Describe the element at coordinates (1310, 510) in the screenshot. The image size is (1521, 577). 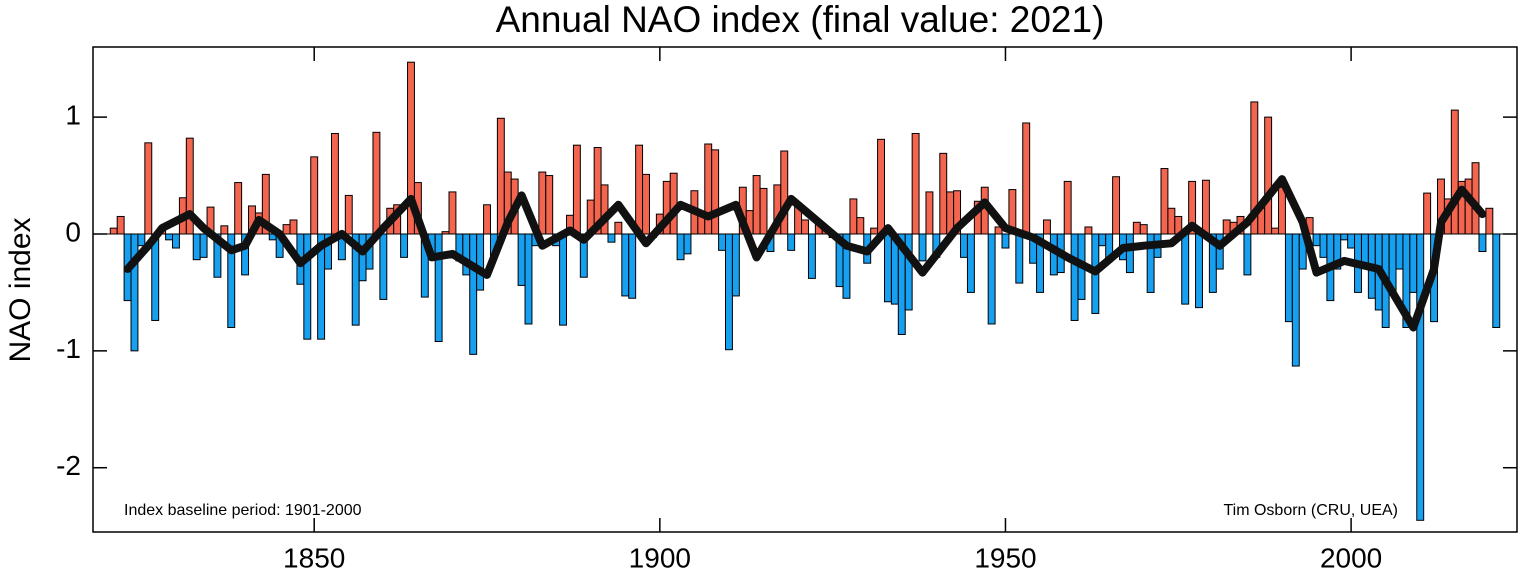
I see `annotation: Tim Osborn (CRU, UEA)` at that location.